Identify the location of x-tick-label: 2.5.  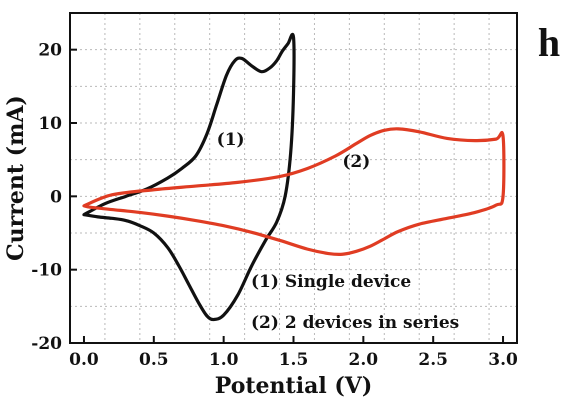
(433, 360).